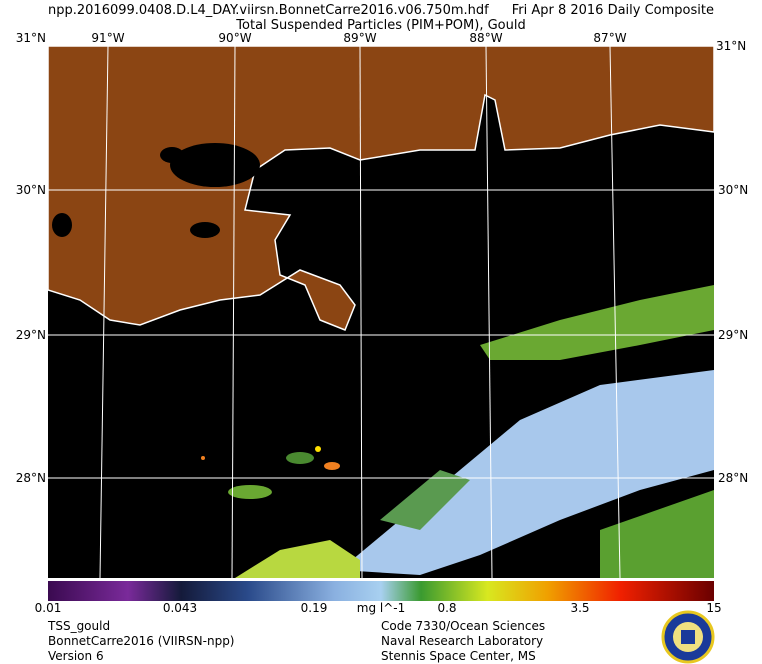  Describe the element at coordinates (359, 38) in the screenshot. I see `lon-label: 89°W` at that location.